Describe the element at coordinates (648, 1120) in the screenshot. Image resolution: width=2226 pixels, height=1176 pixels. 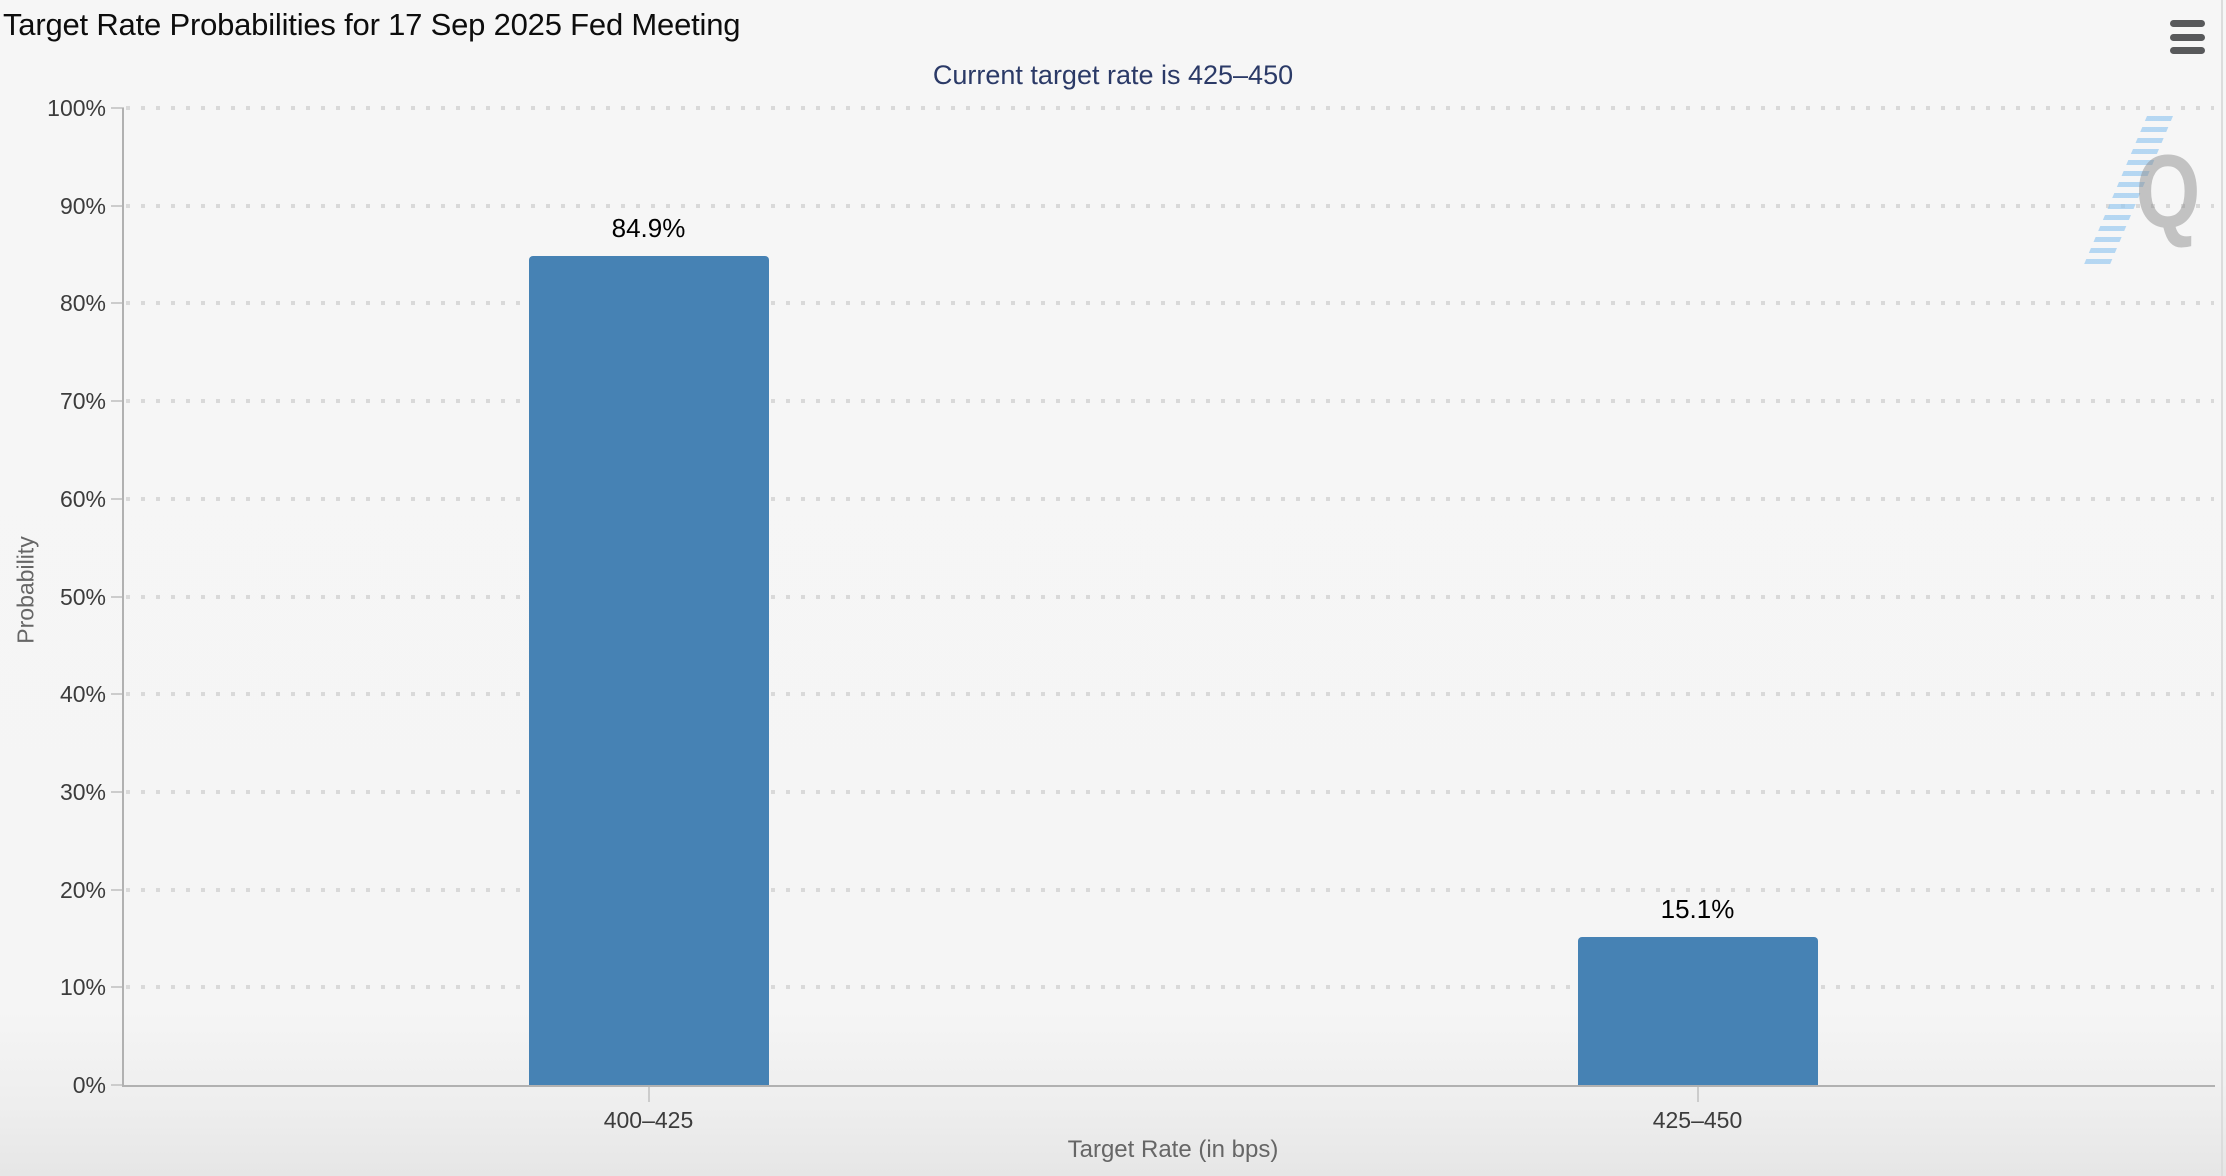
I see `x-tick-label: 400–425` at that location.